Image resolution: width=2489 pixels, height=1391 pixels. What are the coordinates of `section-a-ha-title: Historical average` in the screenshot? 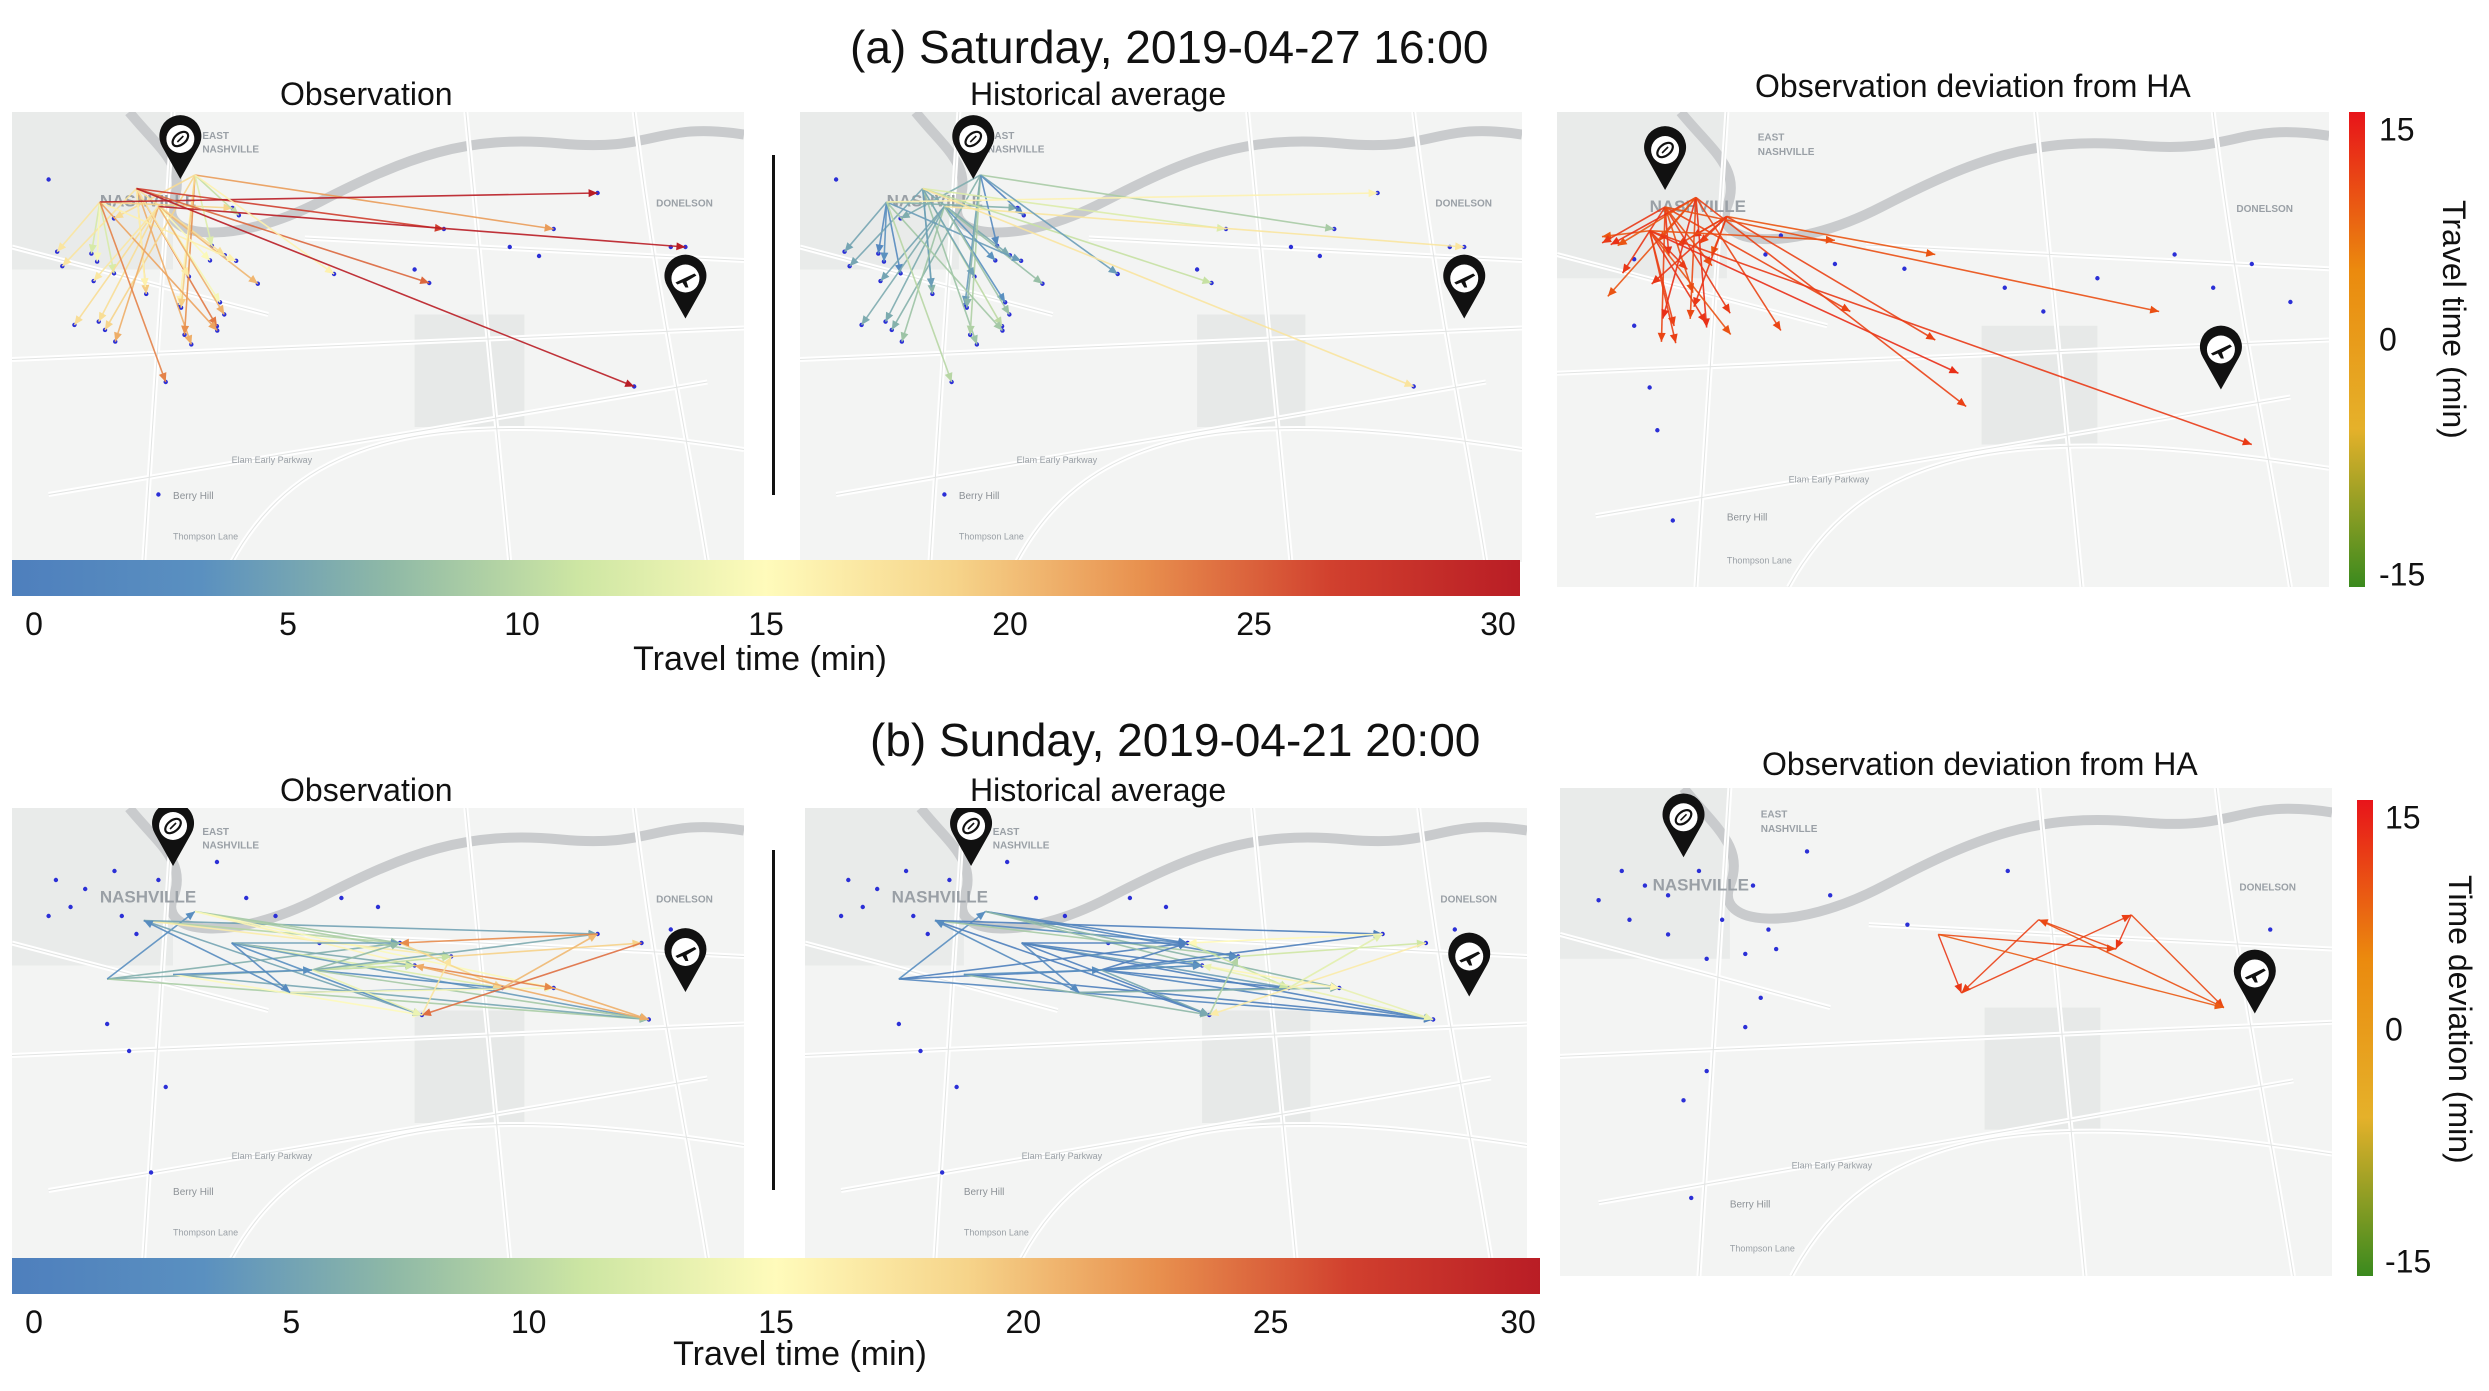 It's located at (1098, 94).